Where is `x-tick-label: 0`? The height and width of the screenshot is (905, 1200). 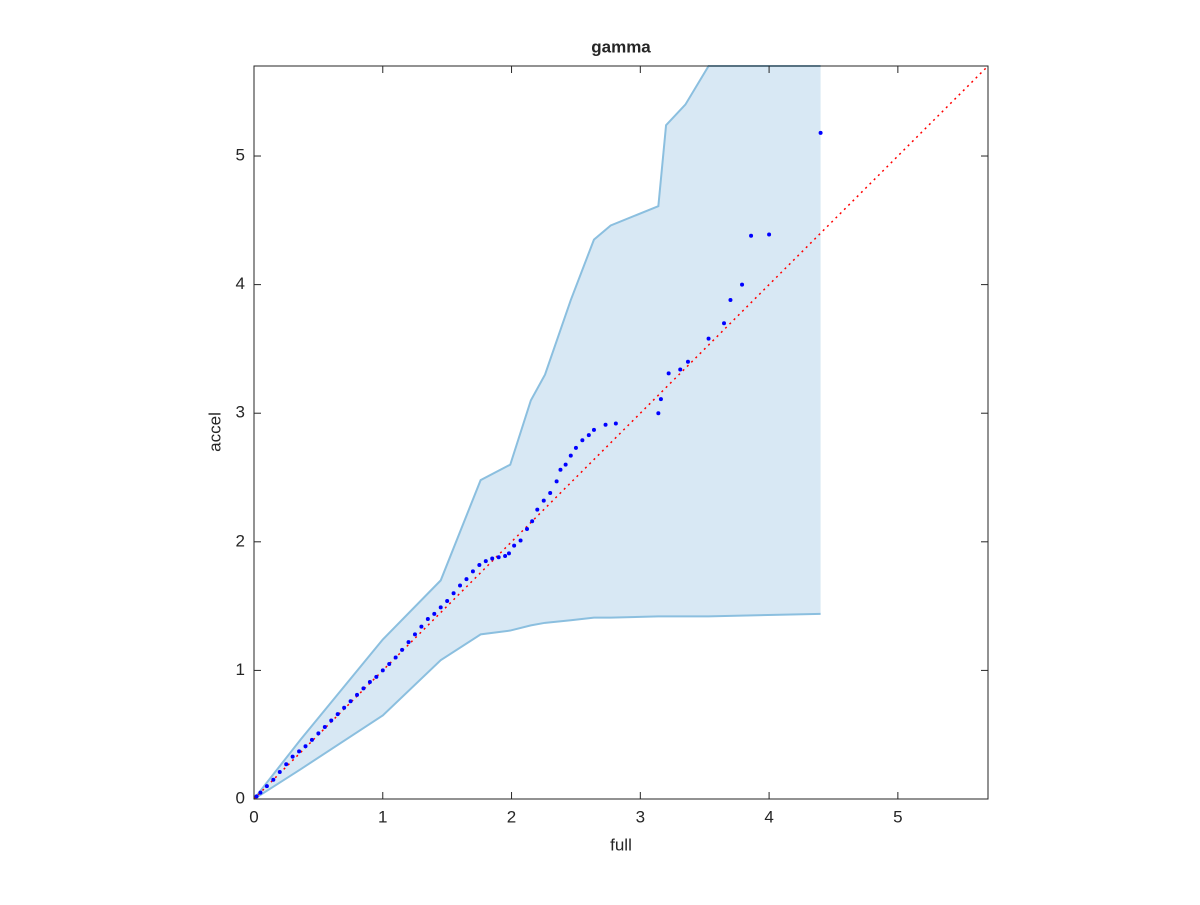 x-tick-label: 0 is located at coordinates (253, 816).